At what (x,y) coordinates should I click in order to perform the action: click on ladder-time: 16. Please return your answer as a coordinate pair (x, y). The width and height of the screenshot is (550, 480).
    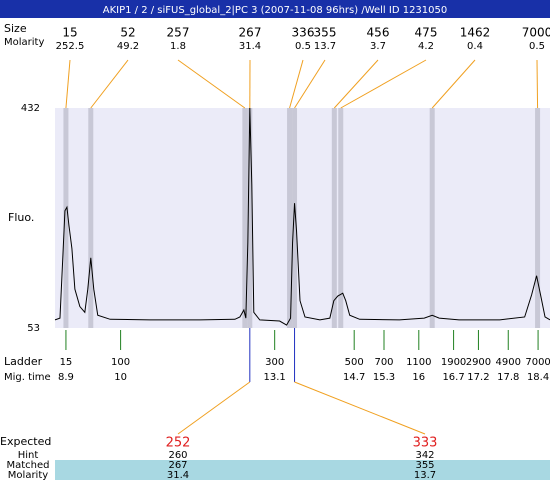
    Looking at the image, I should click on (418, 377).